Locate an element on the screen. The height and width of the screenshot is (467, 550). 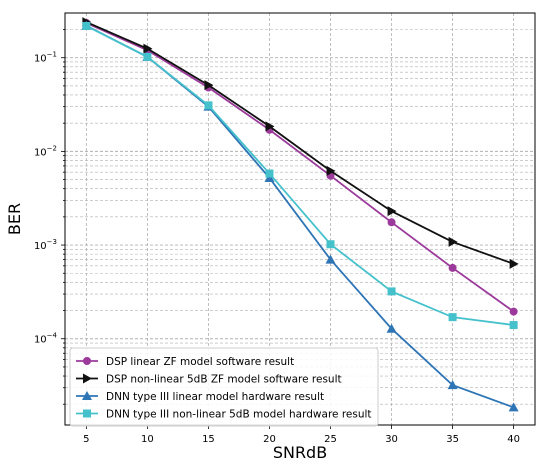
x-tick-label: 40 is located at coordinates (513, 439).